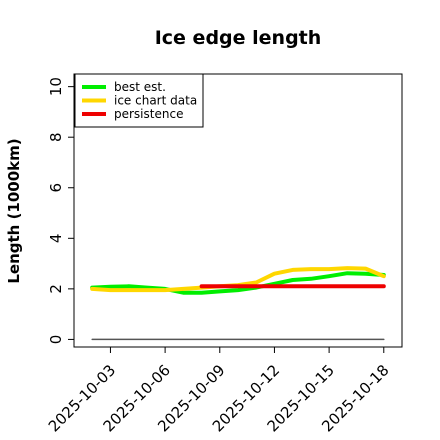 This screenshot has height=440, width=440. I want to click on legend-entry: ice chart data, so click(155, 101).